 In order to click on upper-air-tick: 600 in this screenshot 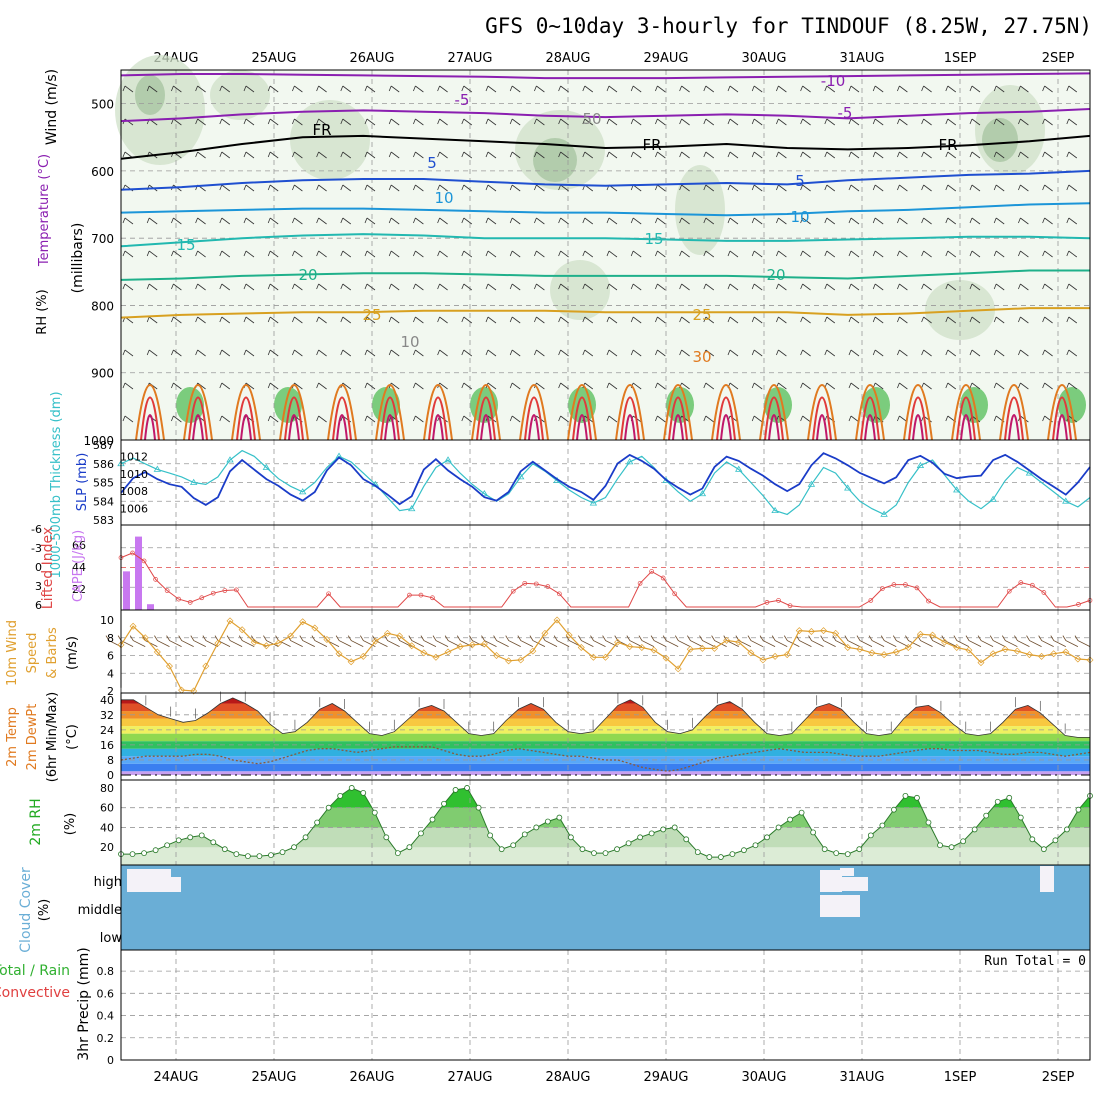, I will do `click(102, 172)`.